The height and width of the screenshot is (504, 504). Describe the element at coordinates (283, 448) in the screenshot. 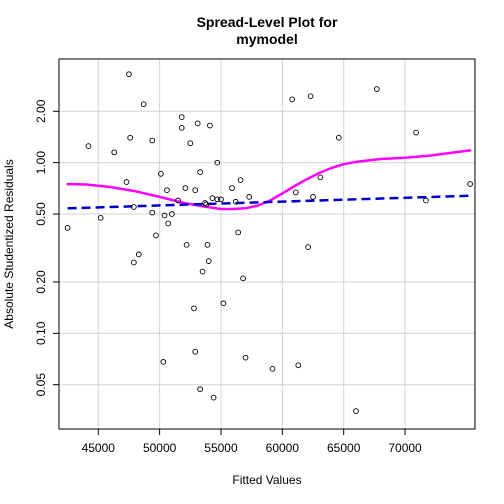

I see `x-tick-label: 60000` at that location.